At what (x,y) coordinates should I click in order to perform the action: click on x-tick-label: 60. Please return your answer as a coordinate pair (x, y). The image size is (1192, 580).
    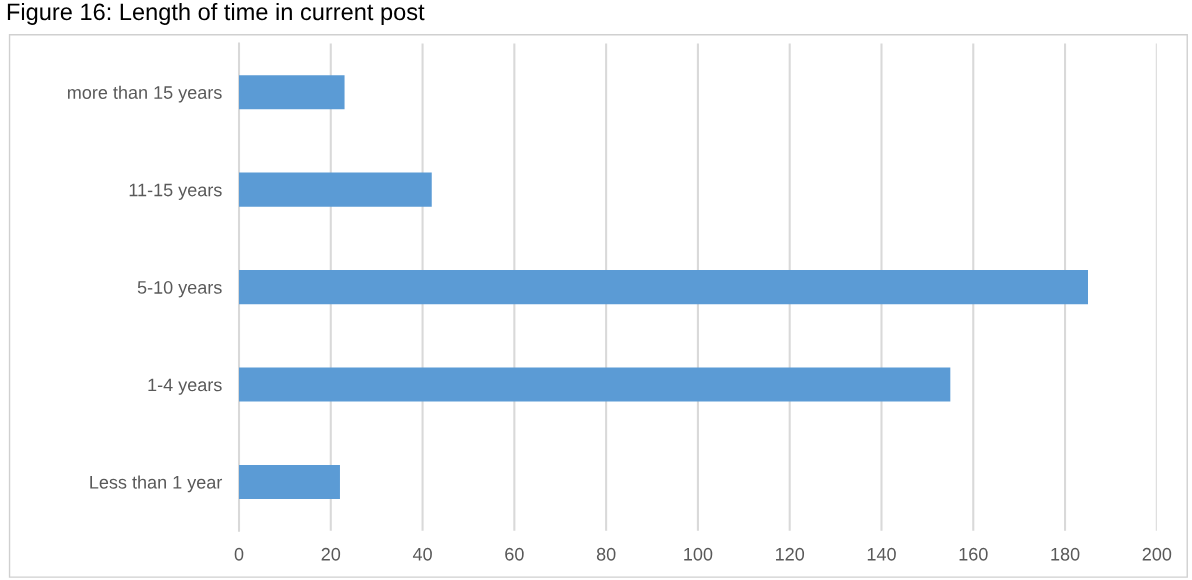
    Looking at the image, I should click on (514, 554).